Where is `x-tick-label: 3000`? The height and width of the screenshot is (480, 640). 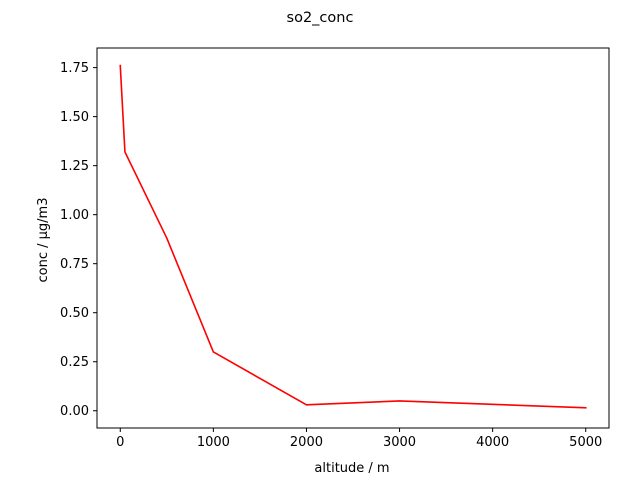 x-tick-label: 3000 is located at coordinates (399, 442).